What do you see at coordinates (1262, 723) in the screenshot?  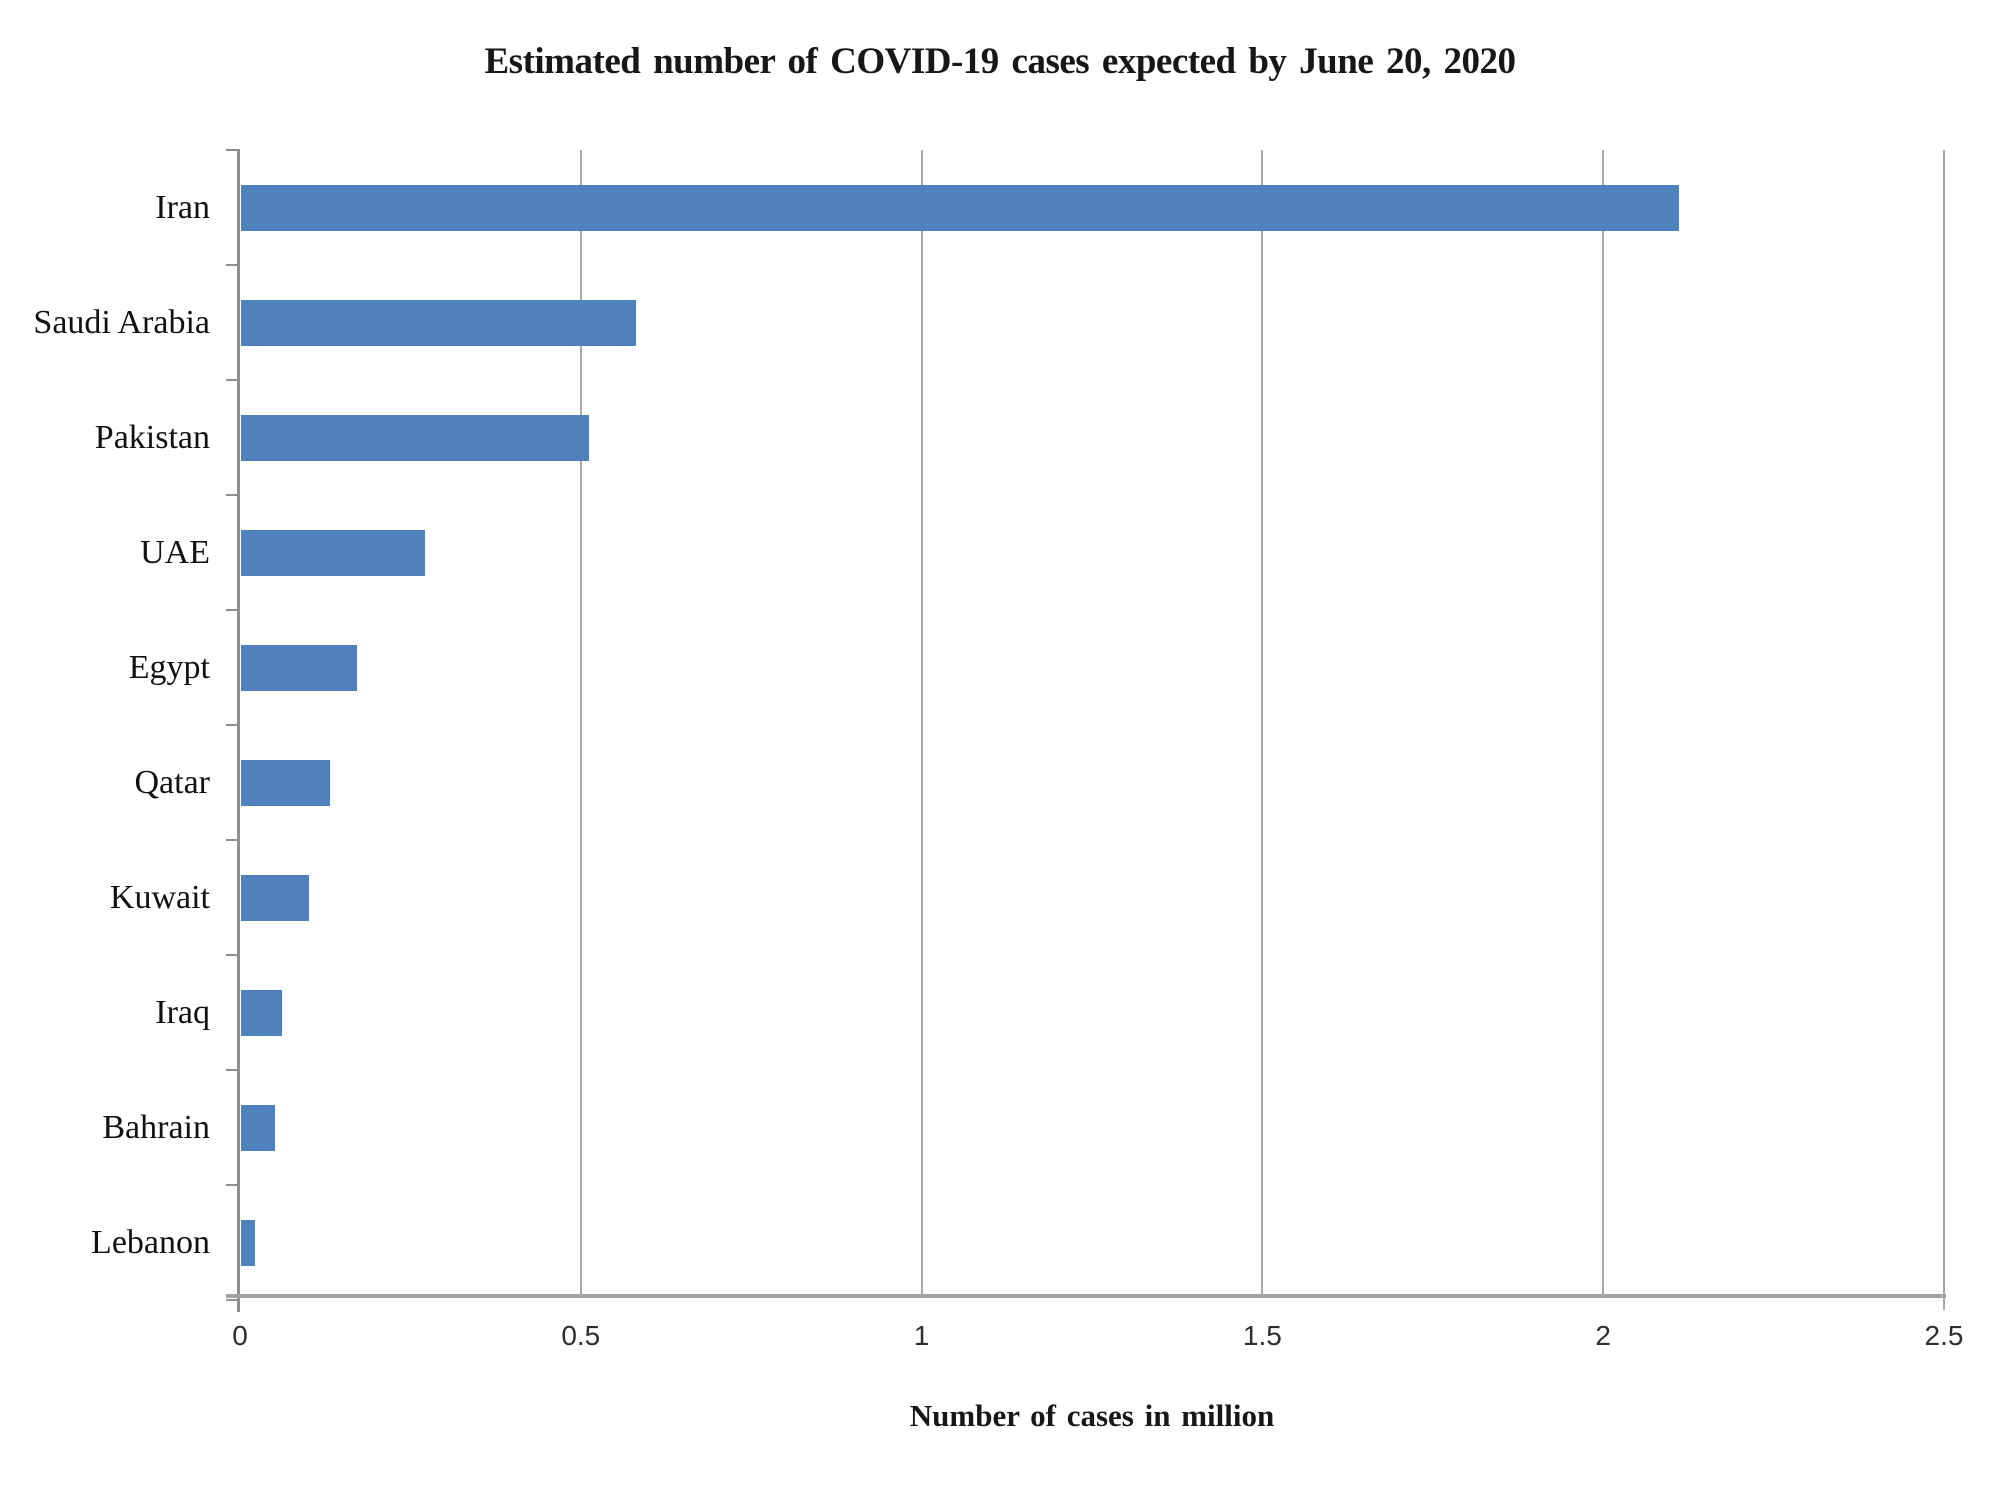 I see `gridline-1.5` at bounding box center [1262, 723].